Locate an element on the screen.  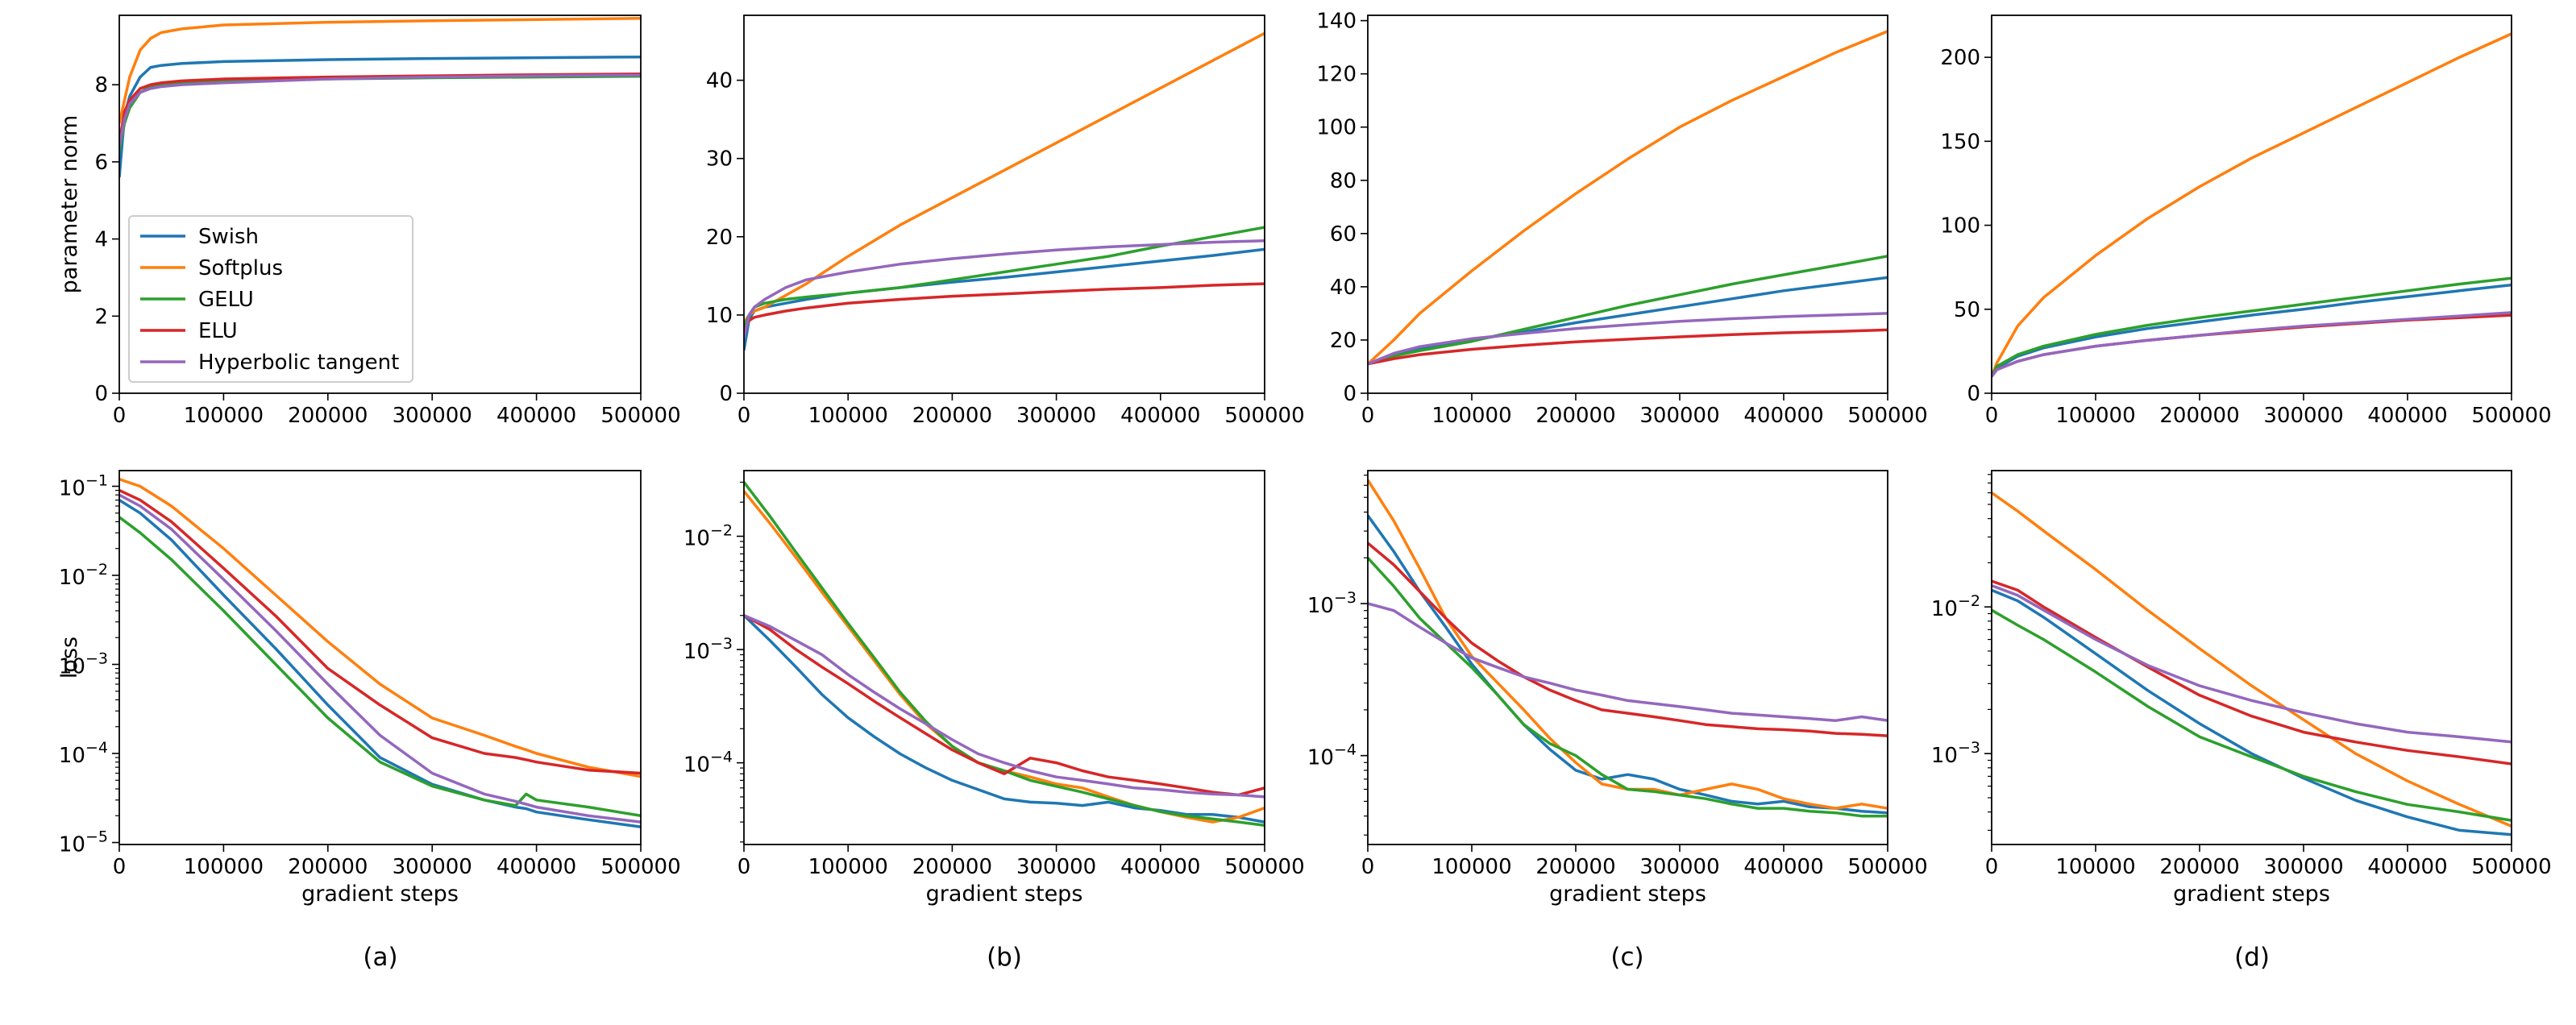
series-elu-b-top is located at coordinates (1004, 307).